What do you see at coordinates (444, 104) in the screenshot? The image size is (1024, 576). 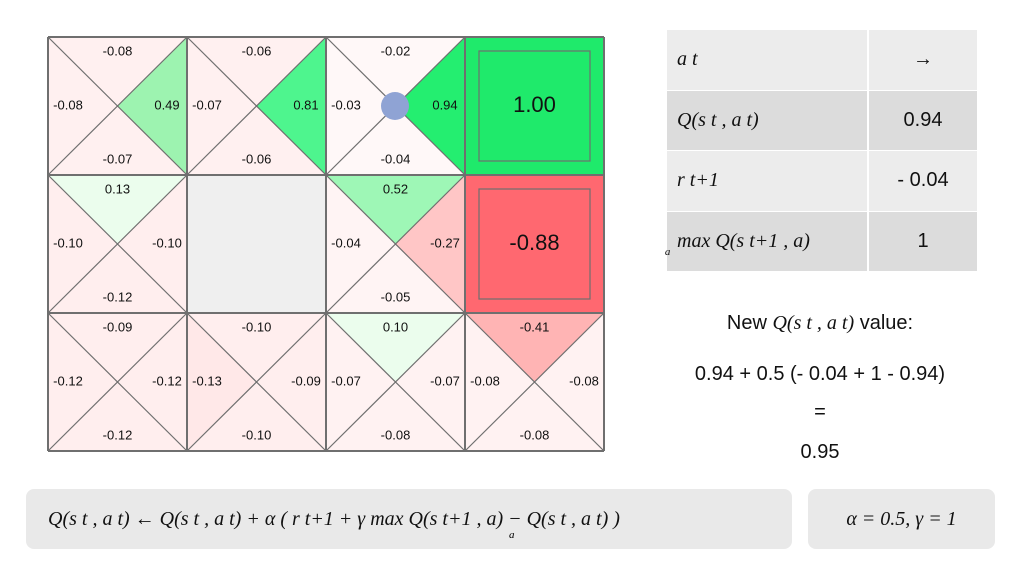 I see `cell-r0c2-right-value: 0.94` at bounding box center [444, 104].